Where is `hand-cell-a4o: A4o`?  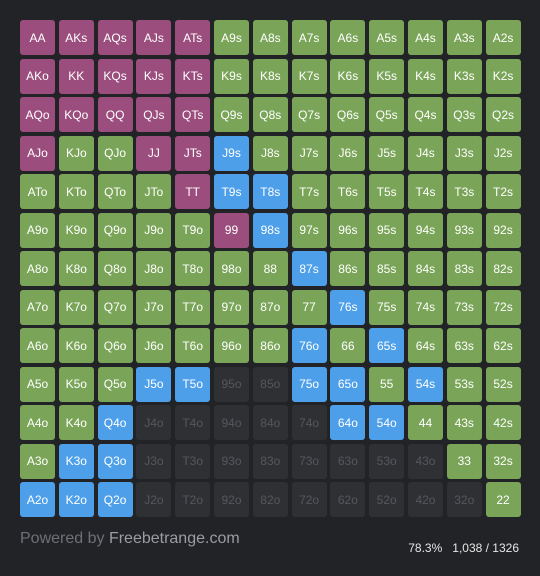 hand-cell-a4o: A4o is located at coordinates (37, 422).